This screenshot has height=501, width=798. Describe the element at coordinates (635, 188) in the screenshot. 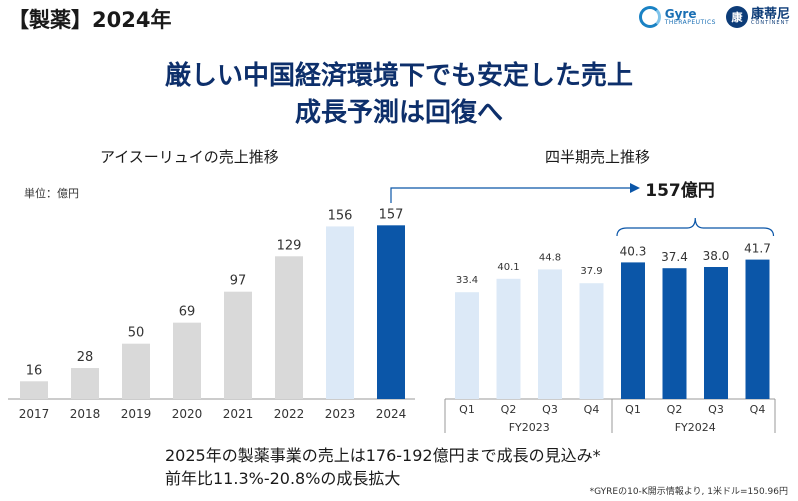

I see `connector-arrow-head-icon` at that location.